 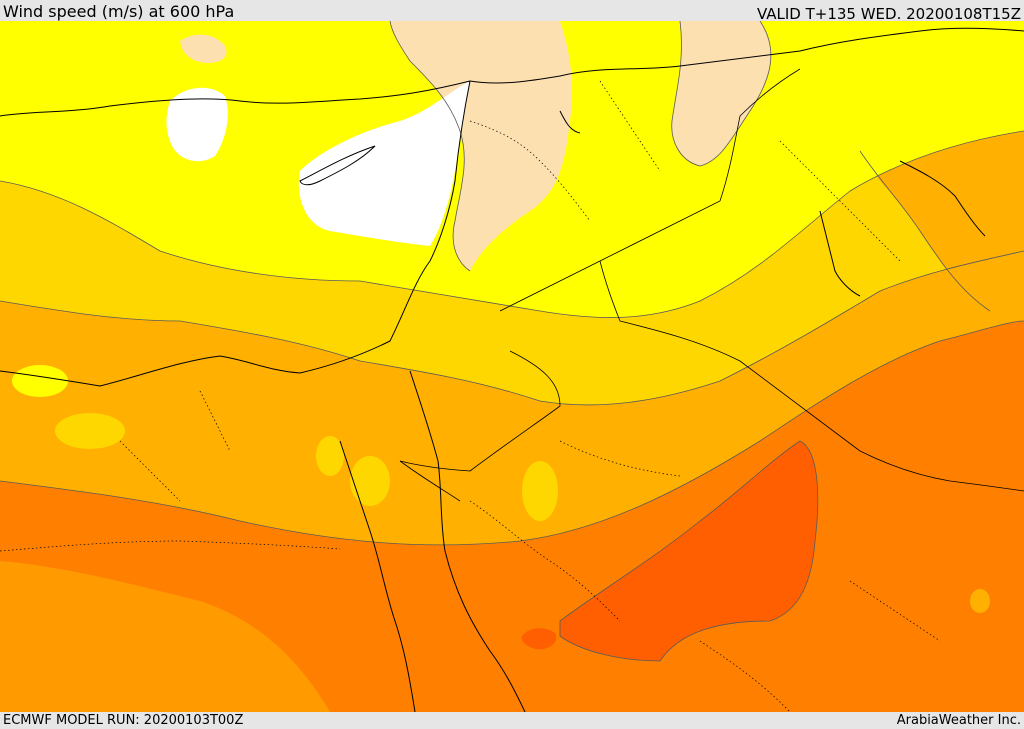 I want to click on map-title: Wind speed (m/s) at 600 hPa, so click(x=119, y=11).